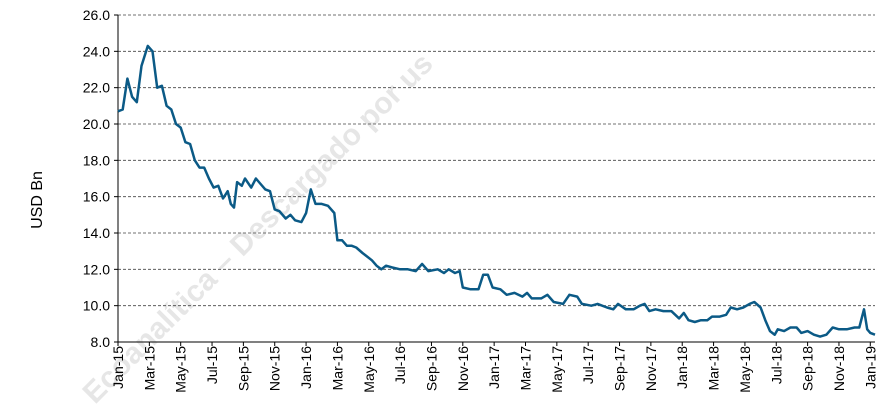 This screenshot has width=885, height=412. What do you see at coordinates (776, 365) in the screenshot?
I see `x-tick-label: Jul-18` at bounding box center [776, 365].